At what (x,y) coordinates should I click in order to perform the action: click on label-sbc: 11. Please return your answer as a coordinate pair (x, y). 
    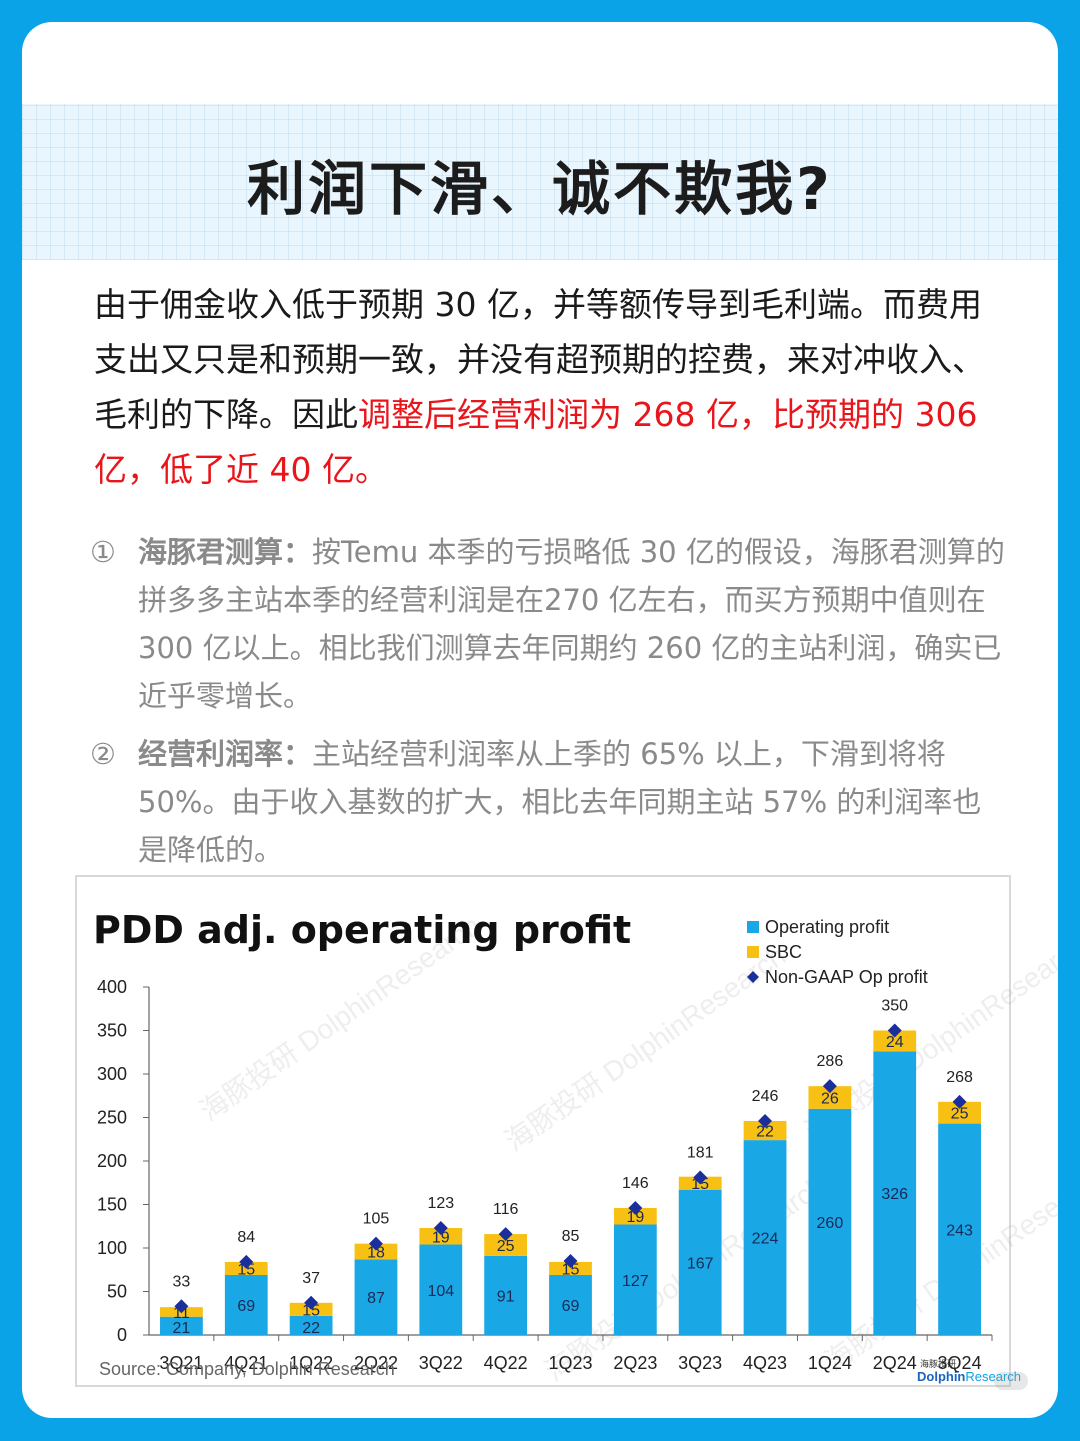
    Looking at the image, I should click on (181, 1313).